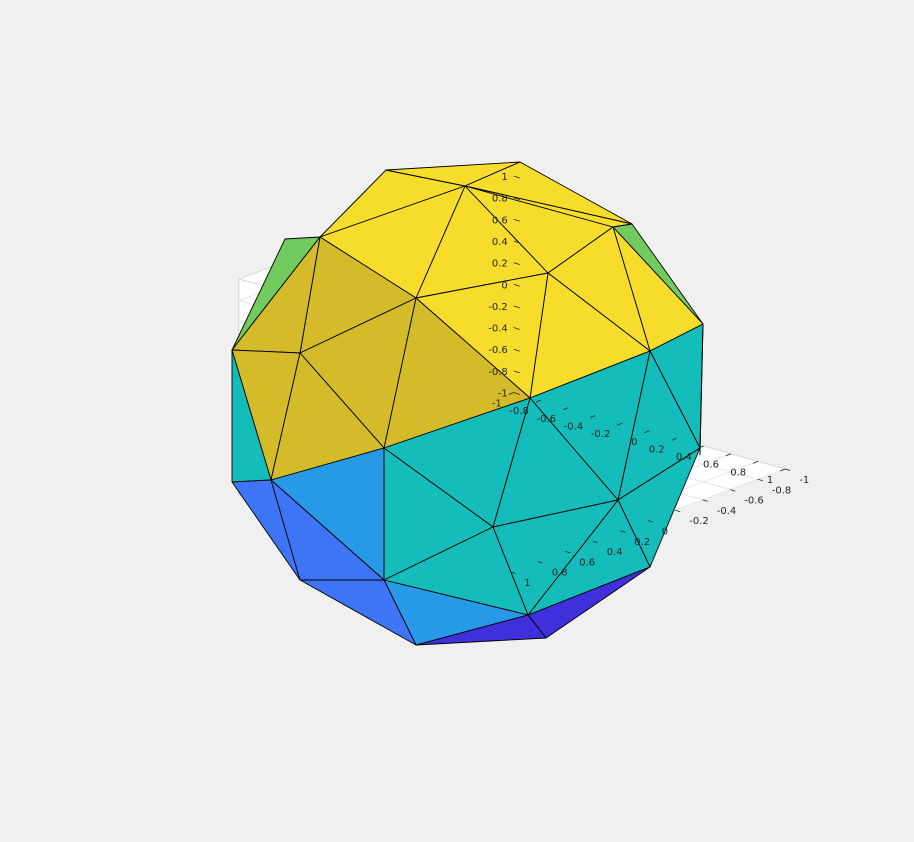  What do you see at coordinates (500, 242) in the screenshot?
I see `z-tick-label: 0.4` at bounding box center [500, 242].